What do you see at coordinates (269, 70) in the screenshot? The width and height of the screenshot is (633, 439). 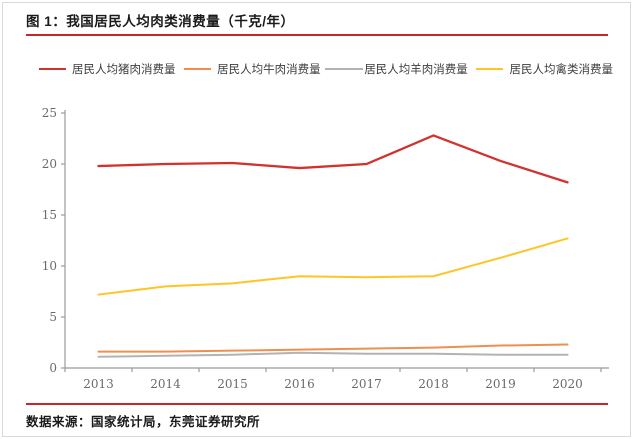 I see `legend-label-beef: 居民人均牛肉消费量` at bounding box center [269, 70].